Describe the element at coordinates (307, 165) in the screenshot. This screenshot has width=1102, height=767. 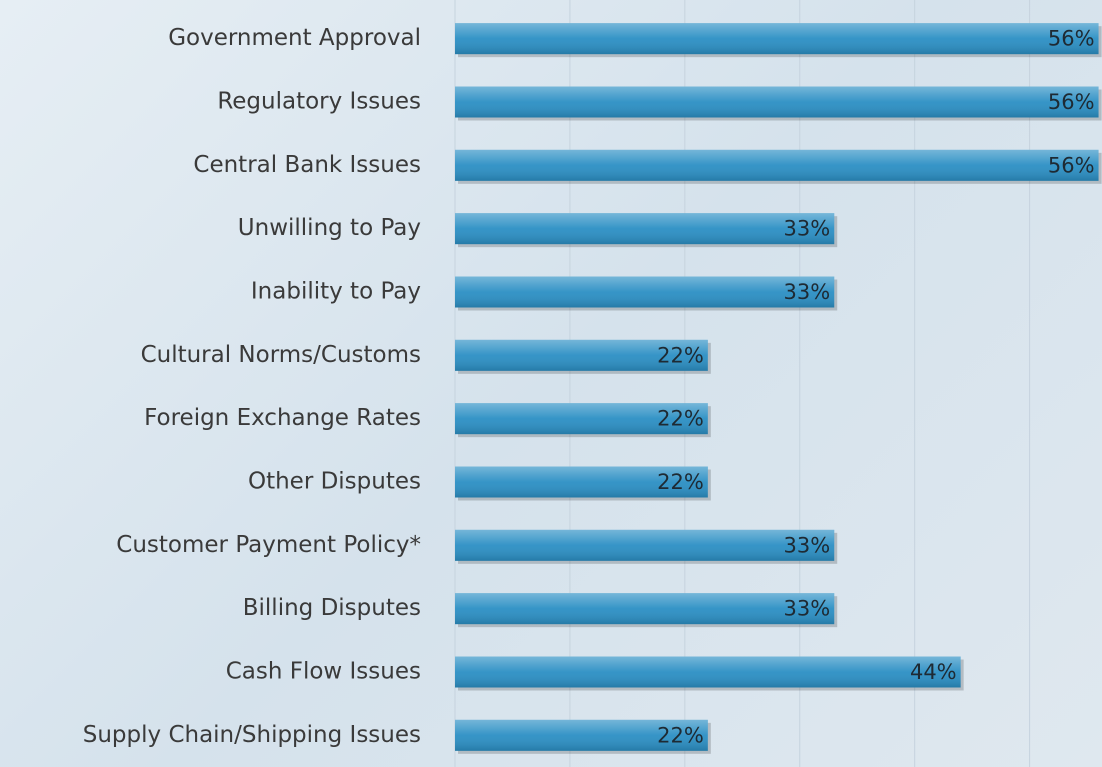
I see `y-tick-label: Central Bank Issues` at that location.